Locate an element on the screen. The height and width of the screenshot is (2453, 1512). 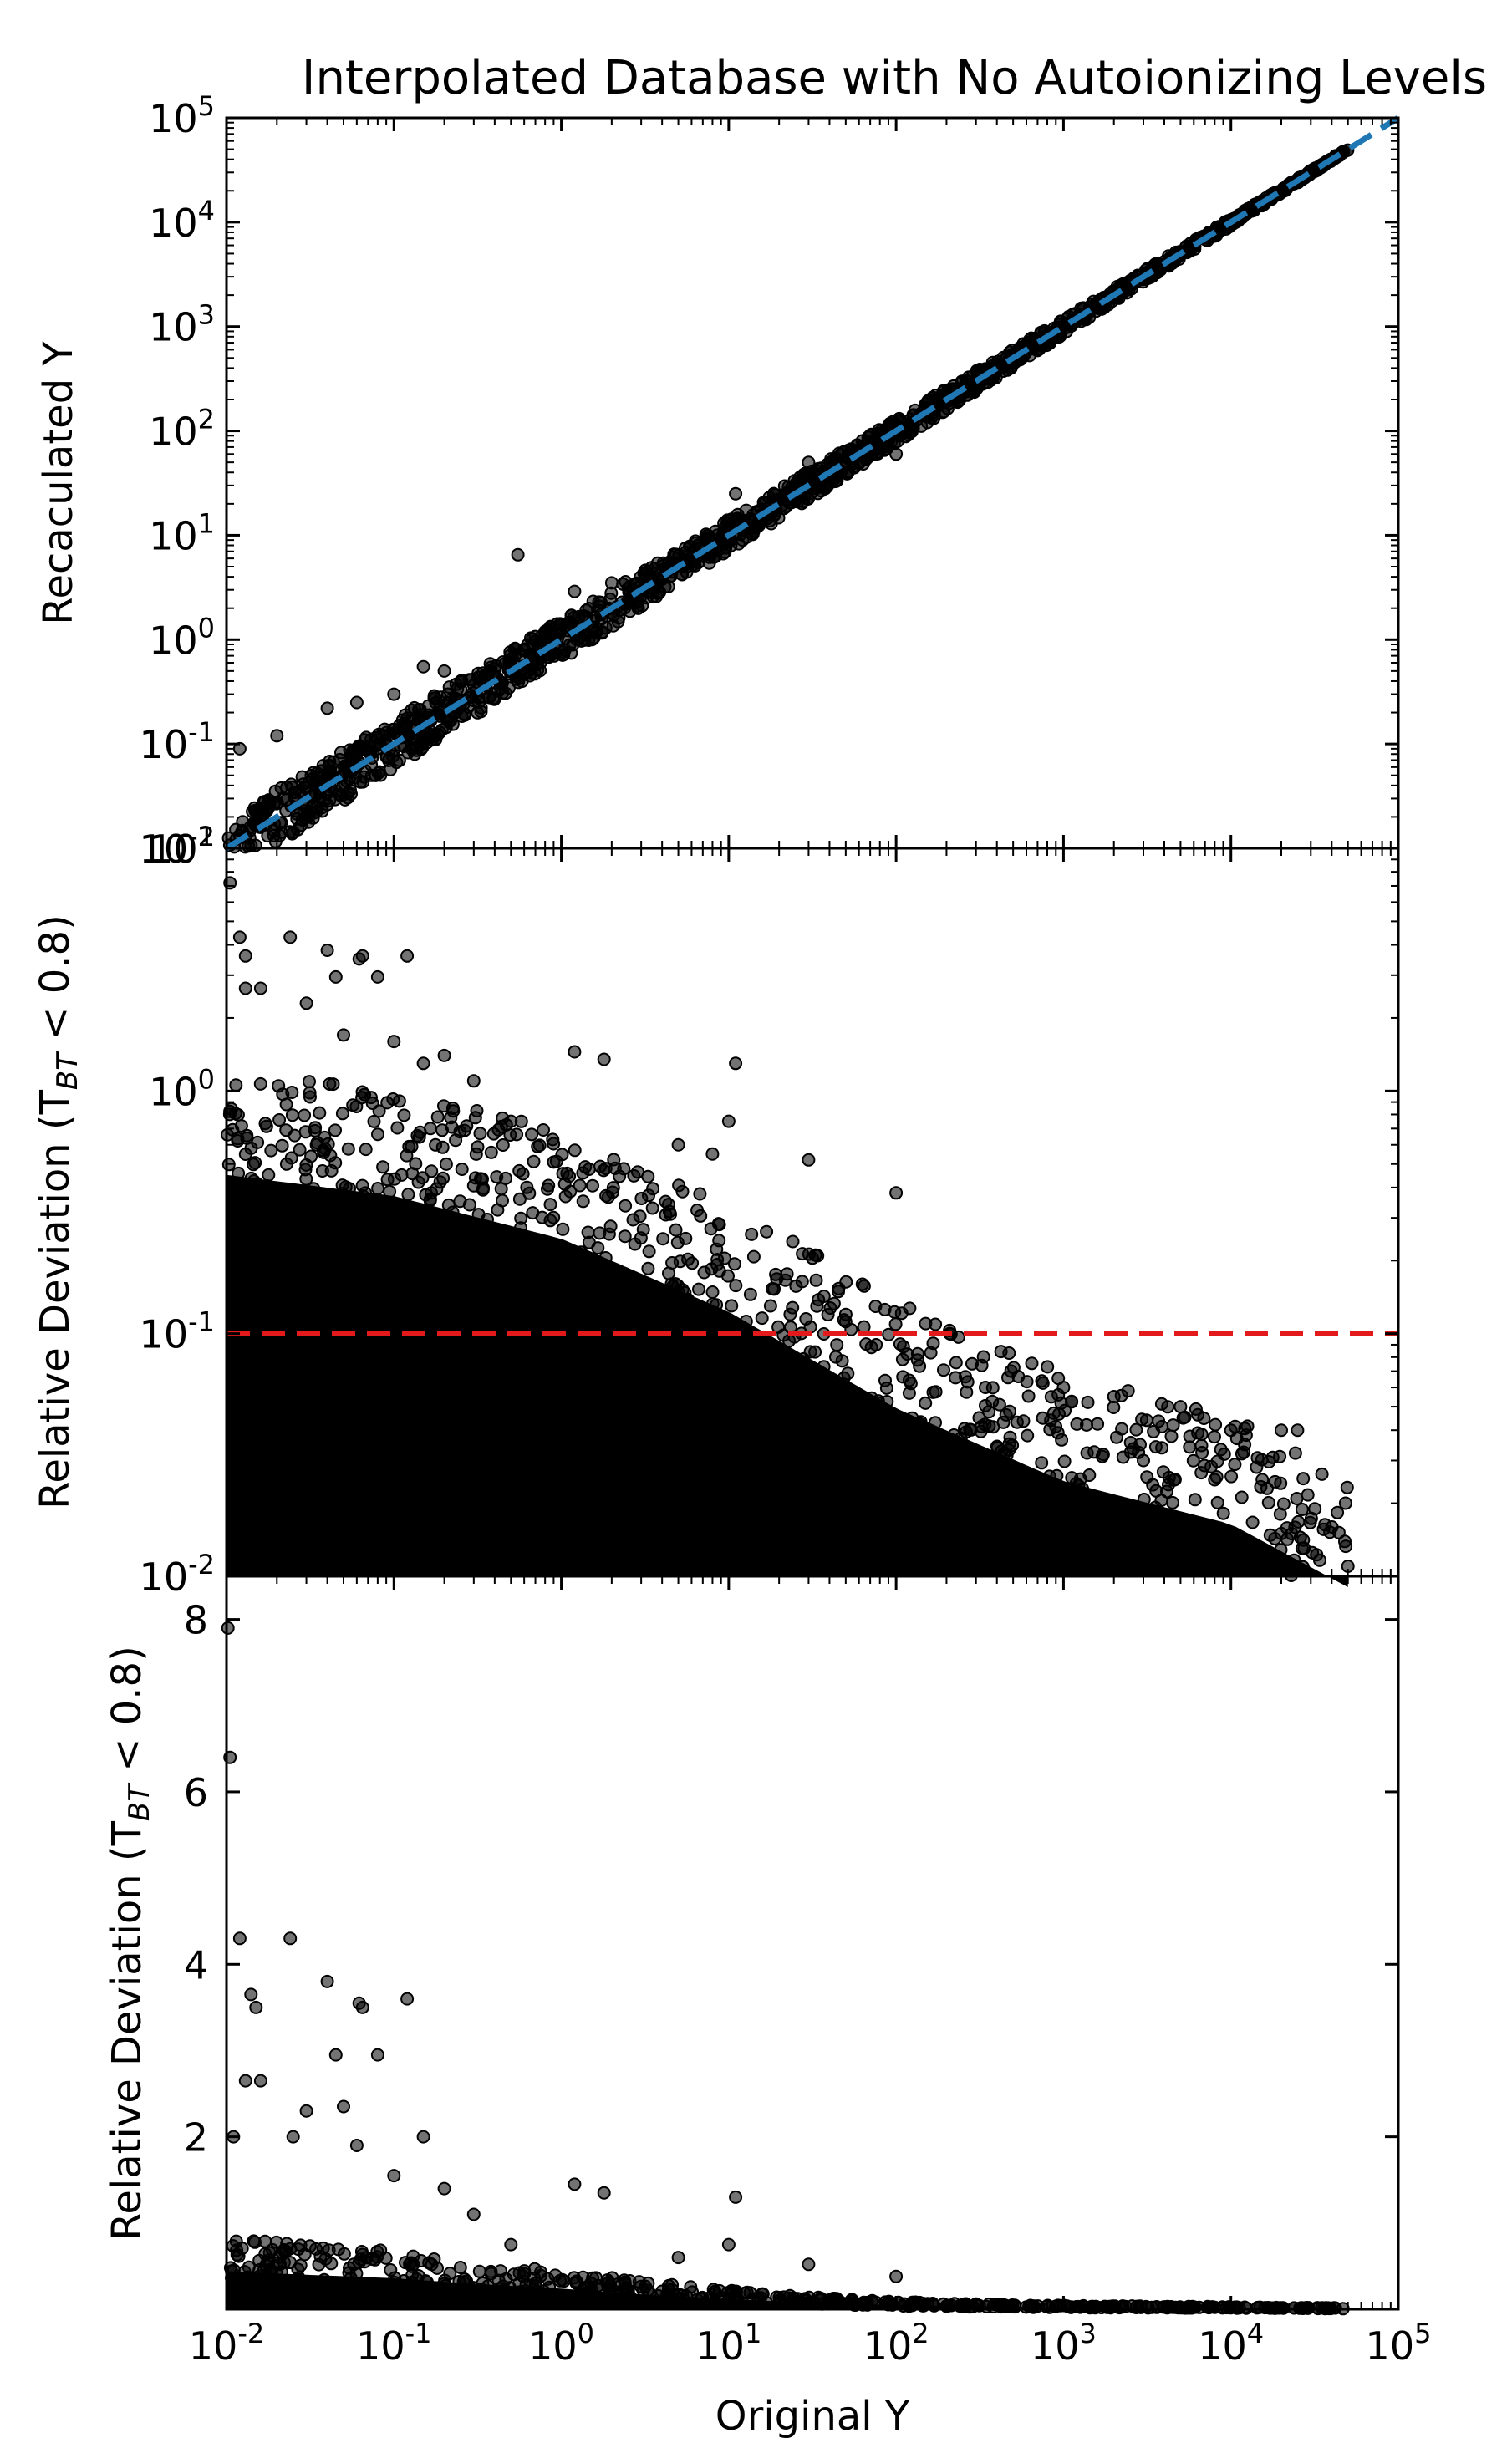
y-tick-label: 10⁵ is located at coordinates (182, 115).